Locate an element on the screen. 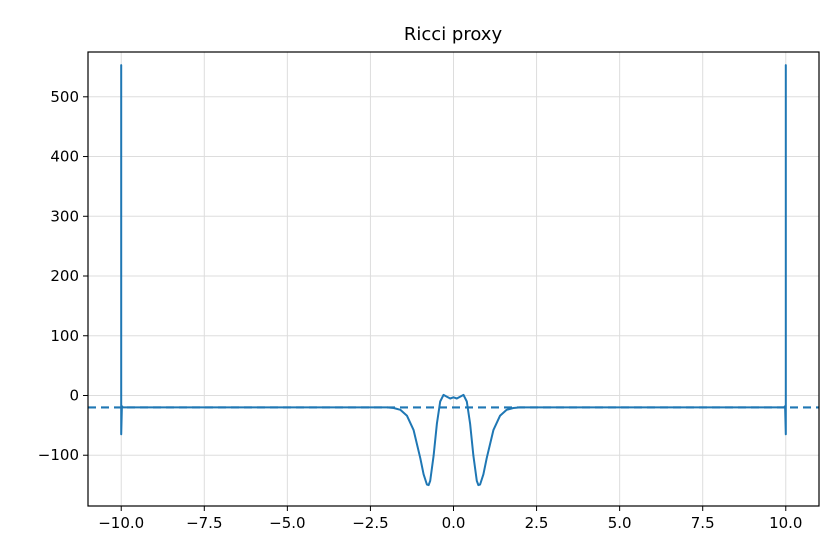 This screenshot has width=840, height=560. y-tick-label: 100 is located at coordinates (64, 336).